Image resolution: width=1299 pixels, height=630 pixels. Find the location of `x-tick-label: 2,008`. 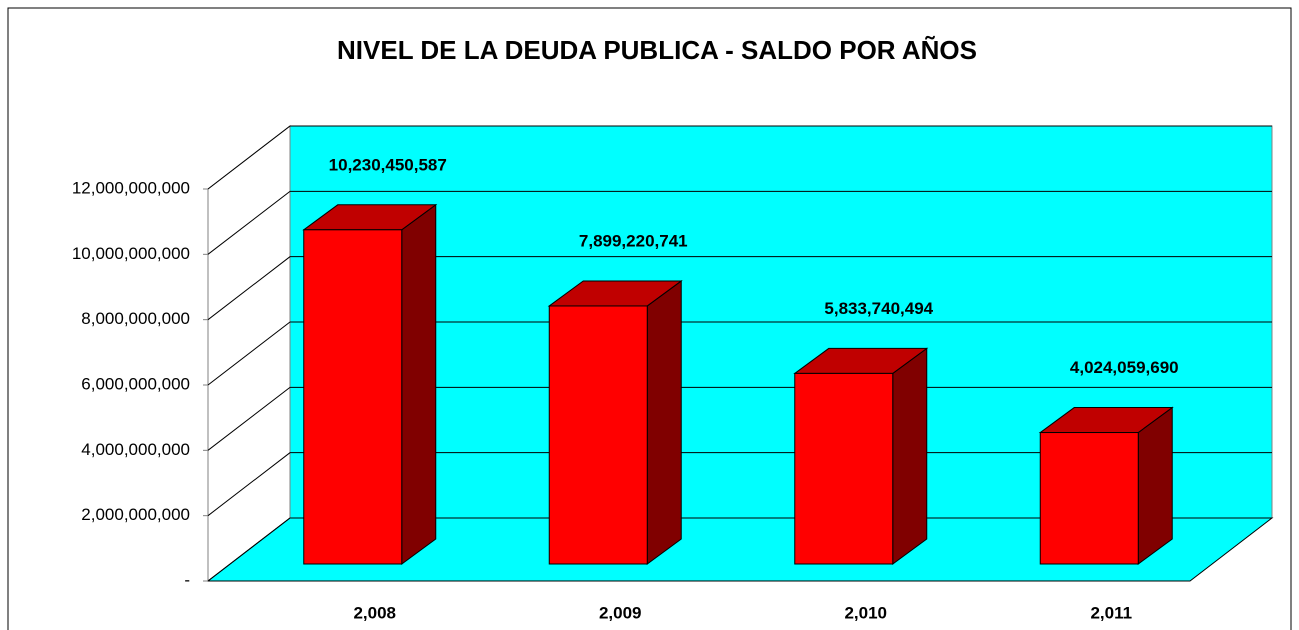

x-tick-label: 2,008 is located at coordinates (374, 612).